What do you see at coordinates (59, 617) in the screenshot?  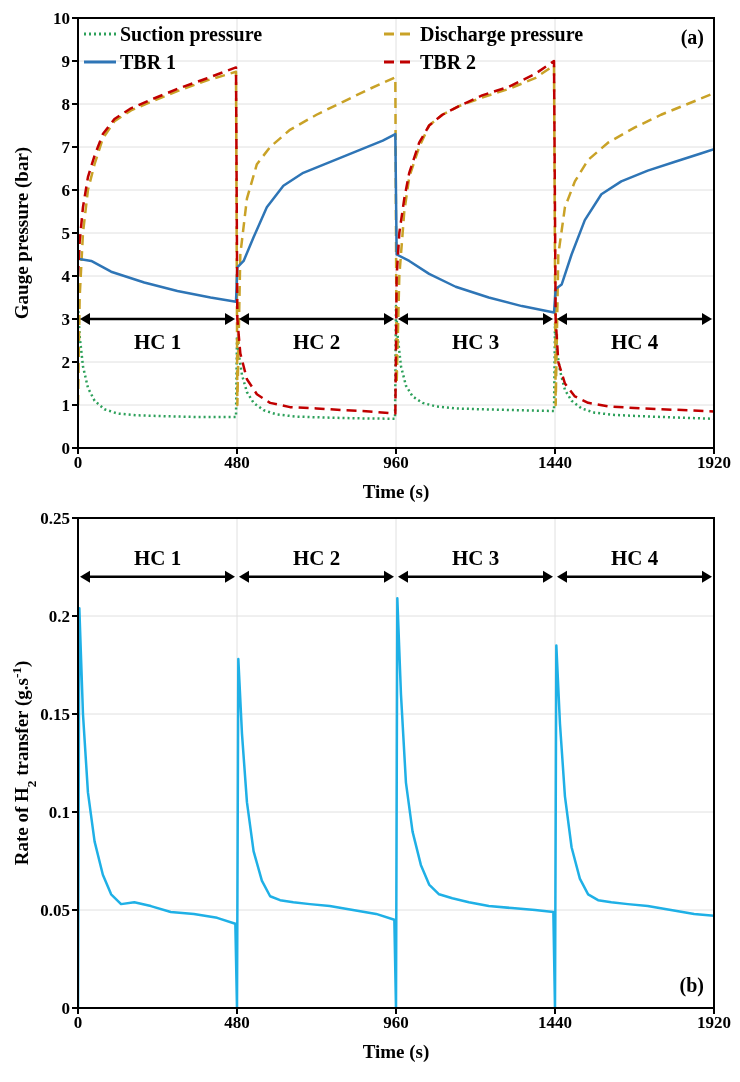 I see `y-tick-label: 0.2` at bounding box center [59, 617].